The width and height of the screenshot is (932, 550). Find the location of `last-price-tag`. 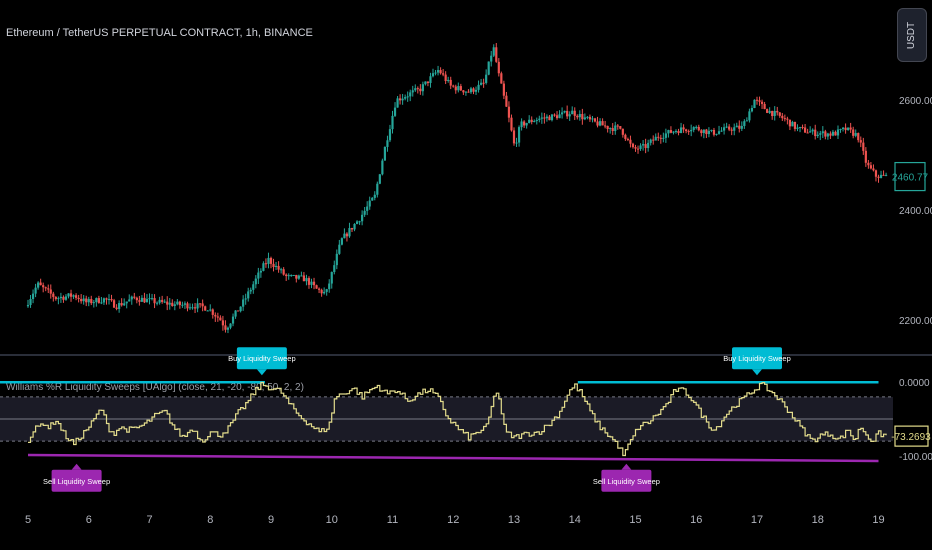

last-price-tag is located at coordinates (910, 176).